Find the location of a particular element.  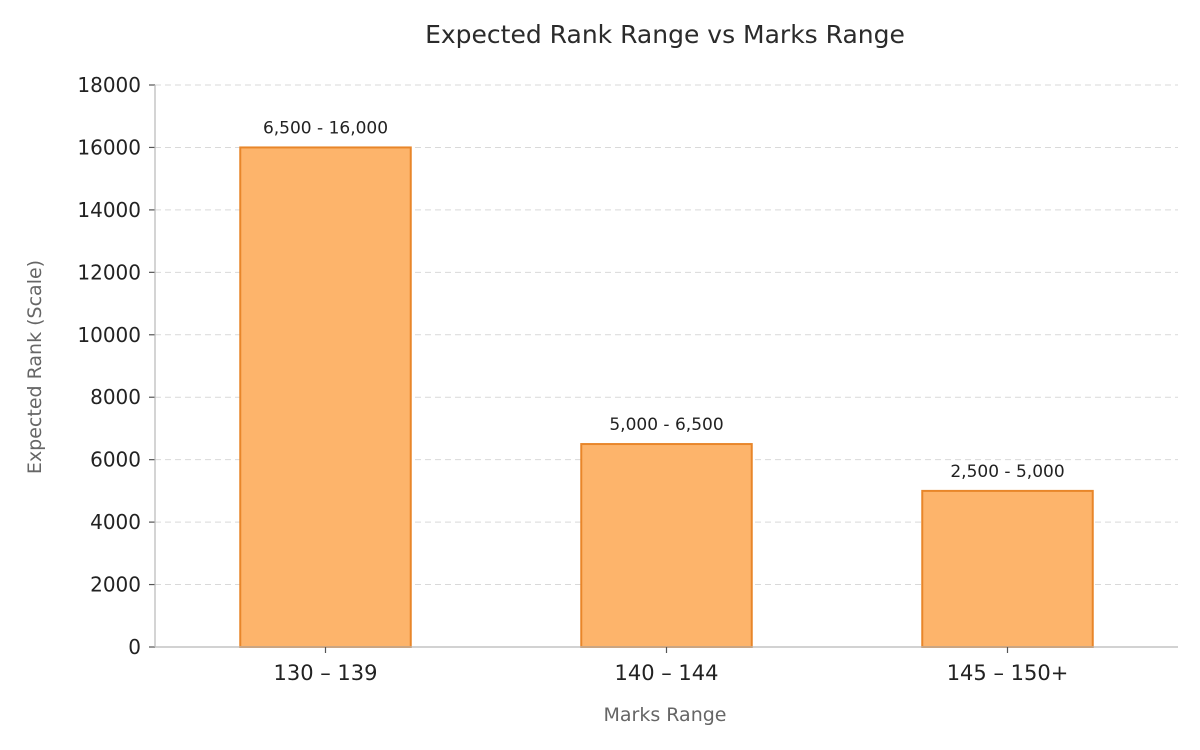

y-tick-label: 2000 is located at coordinates (115, 585).